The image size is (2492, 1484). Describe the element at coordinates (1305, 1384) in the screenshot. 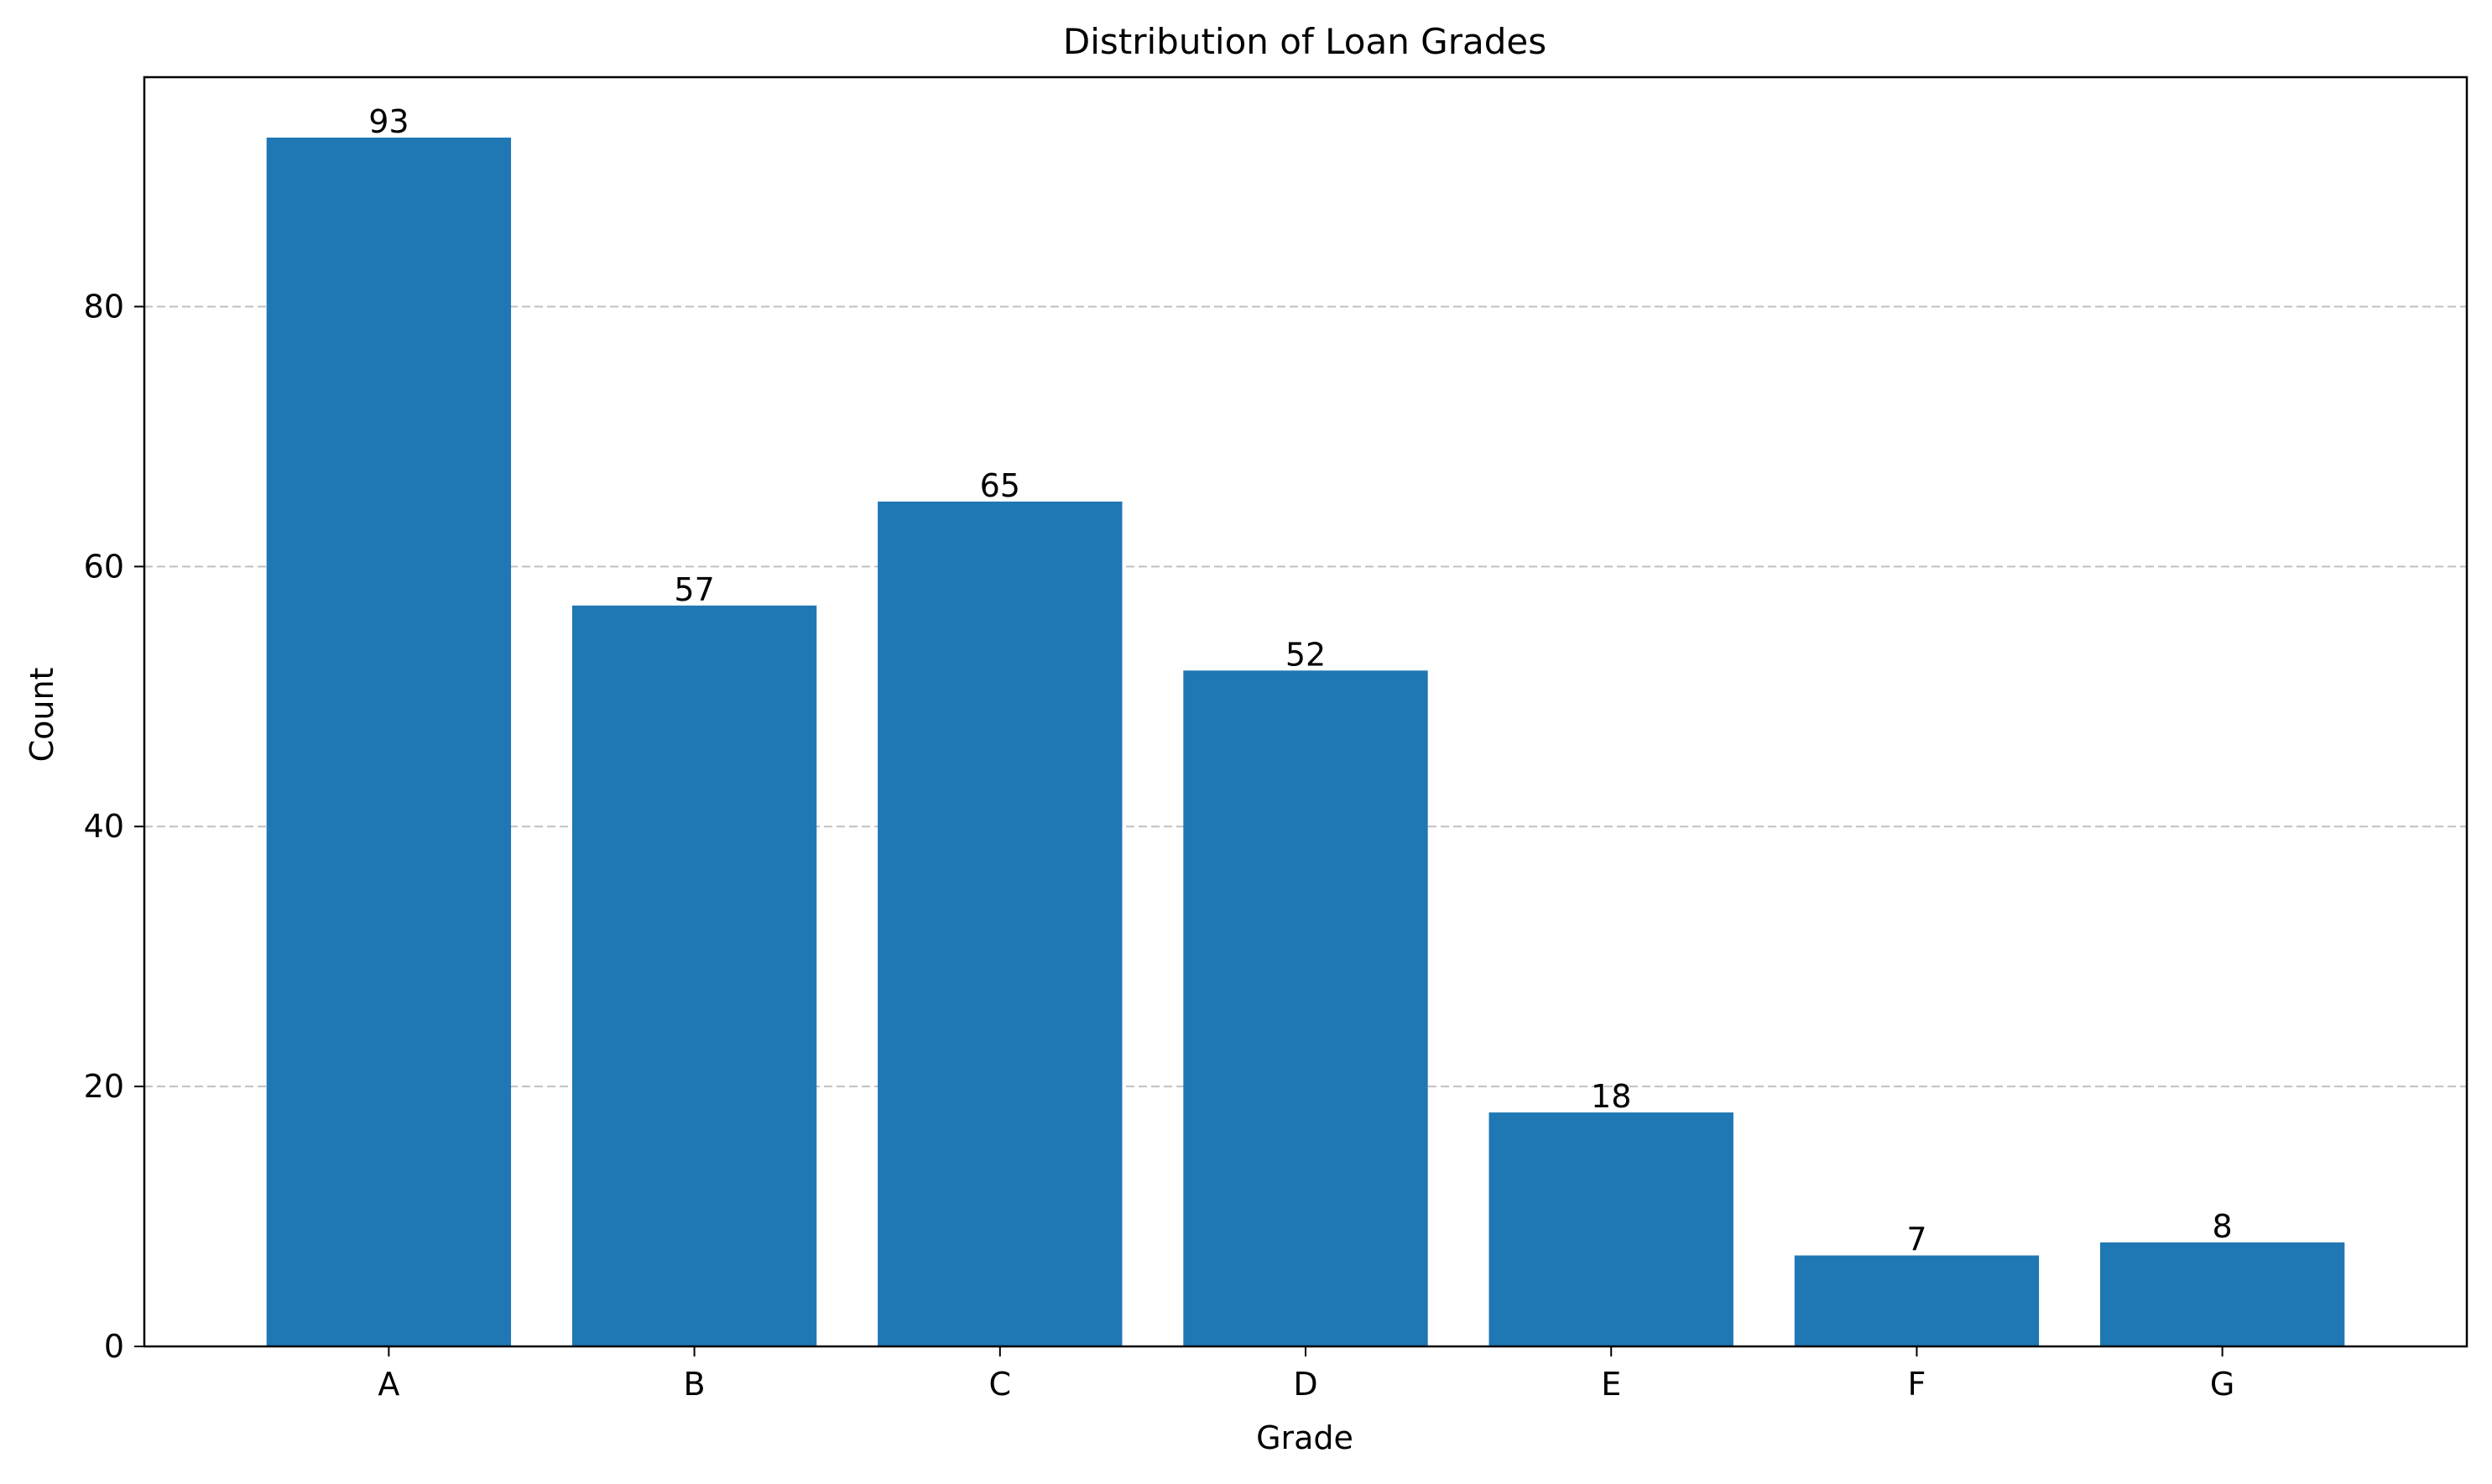

I see `x-tick-label: D` at that location.